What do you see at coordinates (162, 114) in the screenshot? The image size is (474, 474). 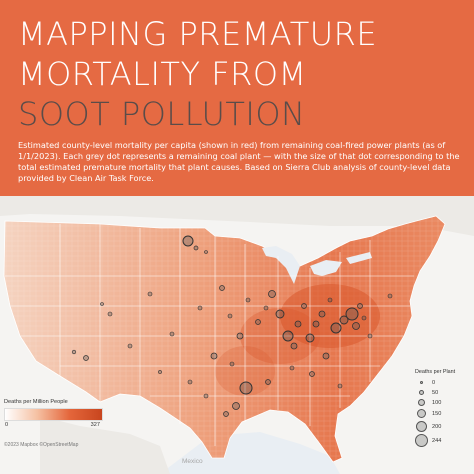 I see `title-line-3: SOOT POLLUTION` at bounding box center [162, 114].